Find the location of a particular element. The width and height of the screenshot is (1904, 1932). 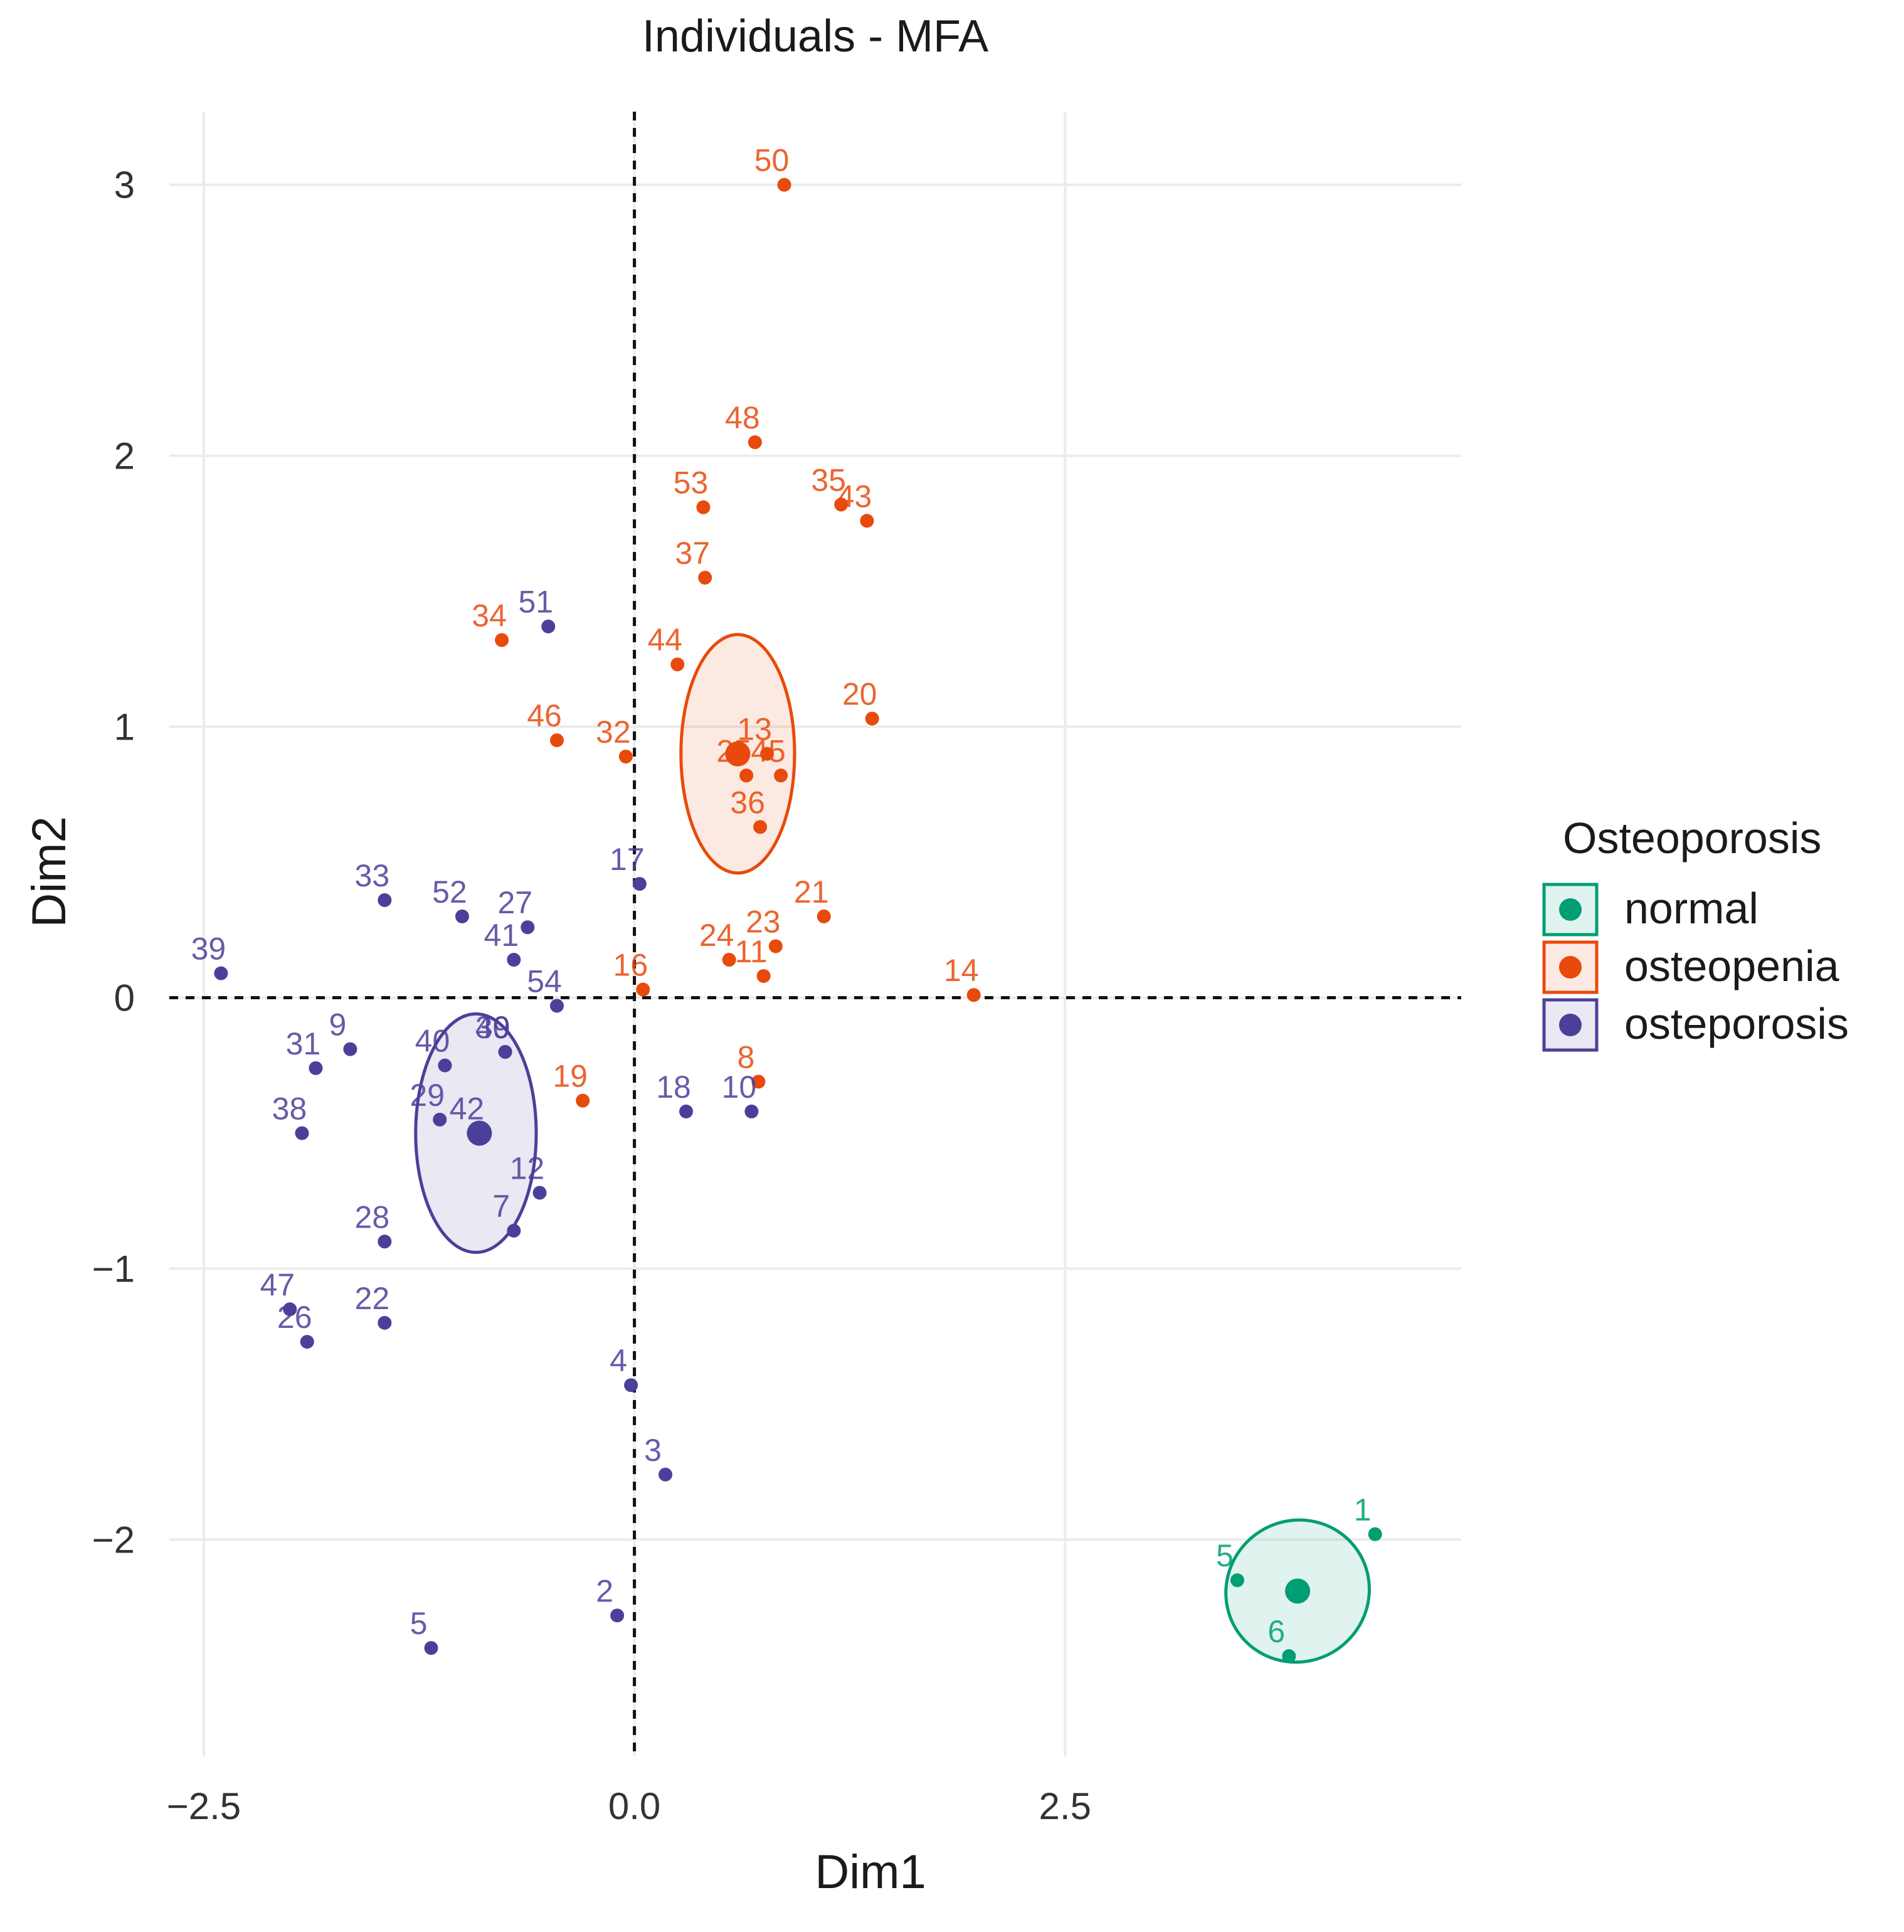

osteopenia-point-label: 14 is located at coordinates (961, 971).